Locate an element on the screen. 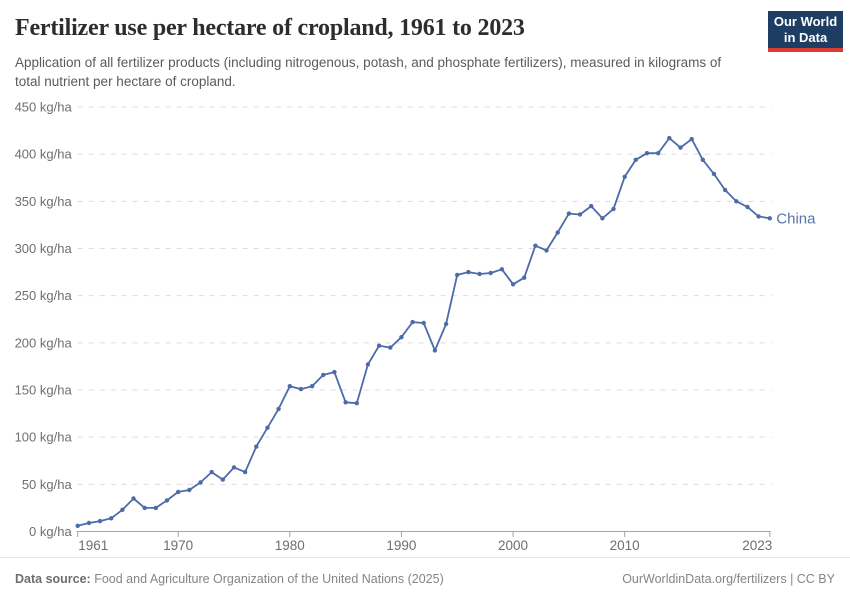  x-tick-label: 1980 is located at coordinates (290, 545).